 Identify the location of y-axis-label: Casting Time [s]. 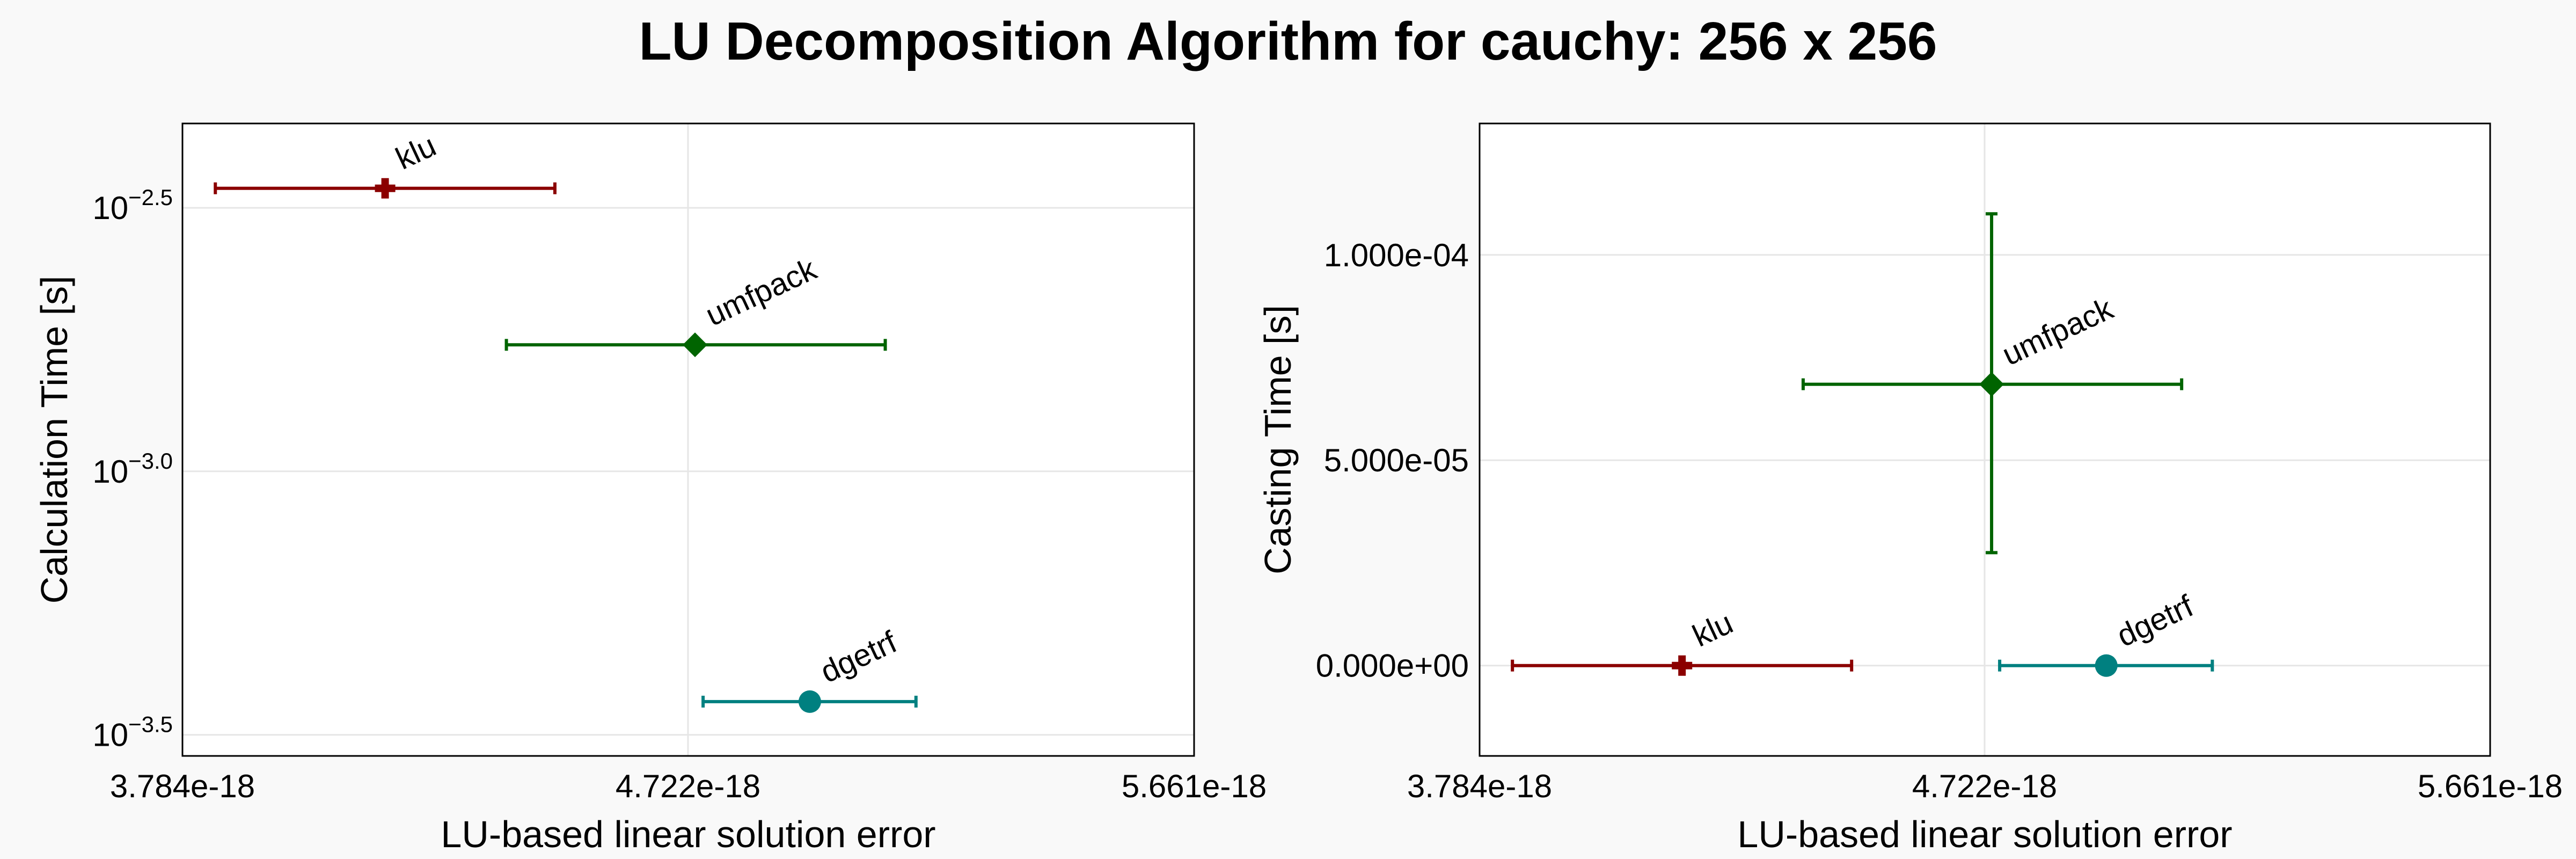
(1278, 439).